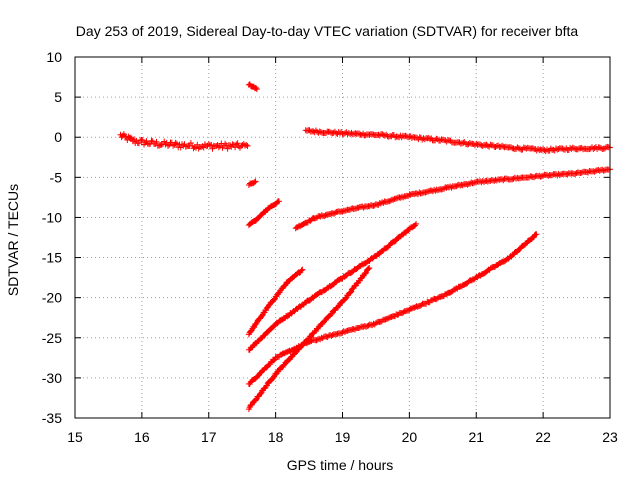  What do you see at coordinates (13, 240) in the screenshot?
I see `y-axis-label: SDTVAR / TECUs` at bounding box center [13, 240].